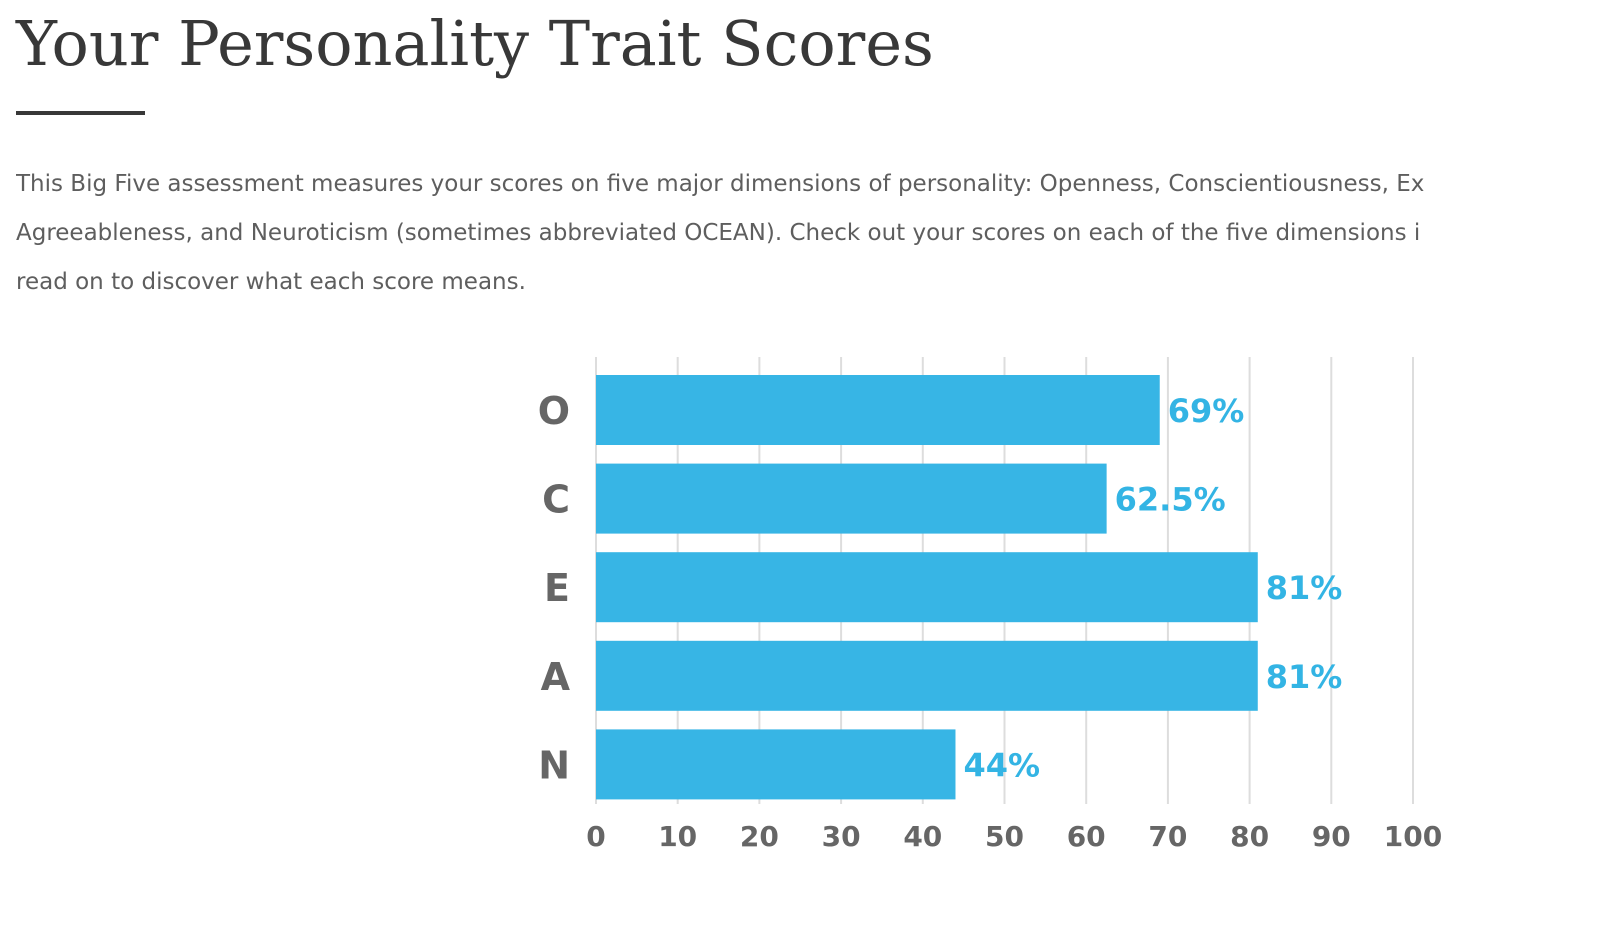  I want to click on category-label-e: E, so click(557, 588).